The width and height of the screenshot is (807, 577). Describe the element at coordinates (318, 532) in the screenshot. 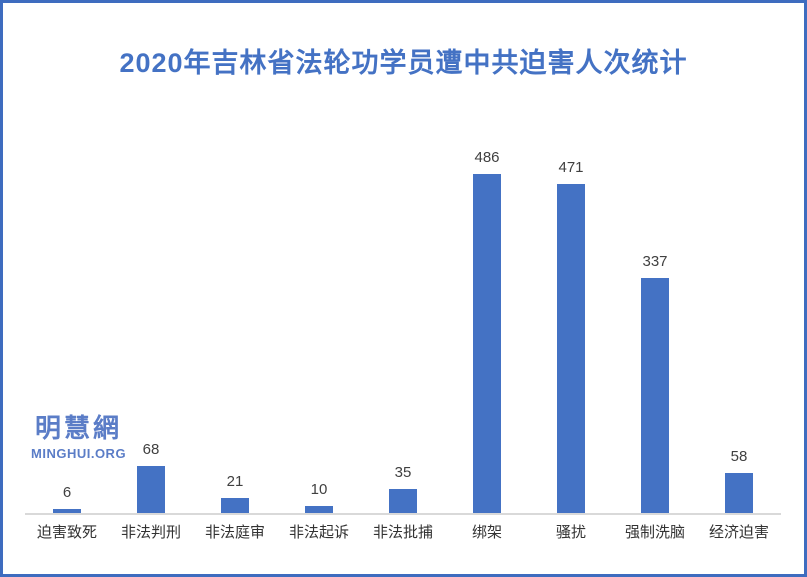

I see `category-label: 非法起诉` at that location.